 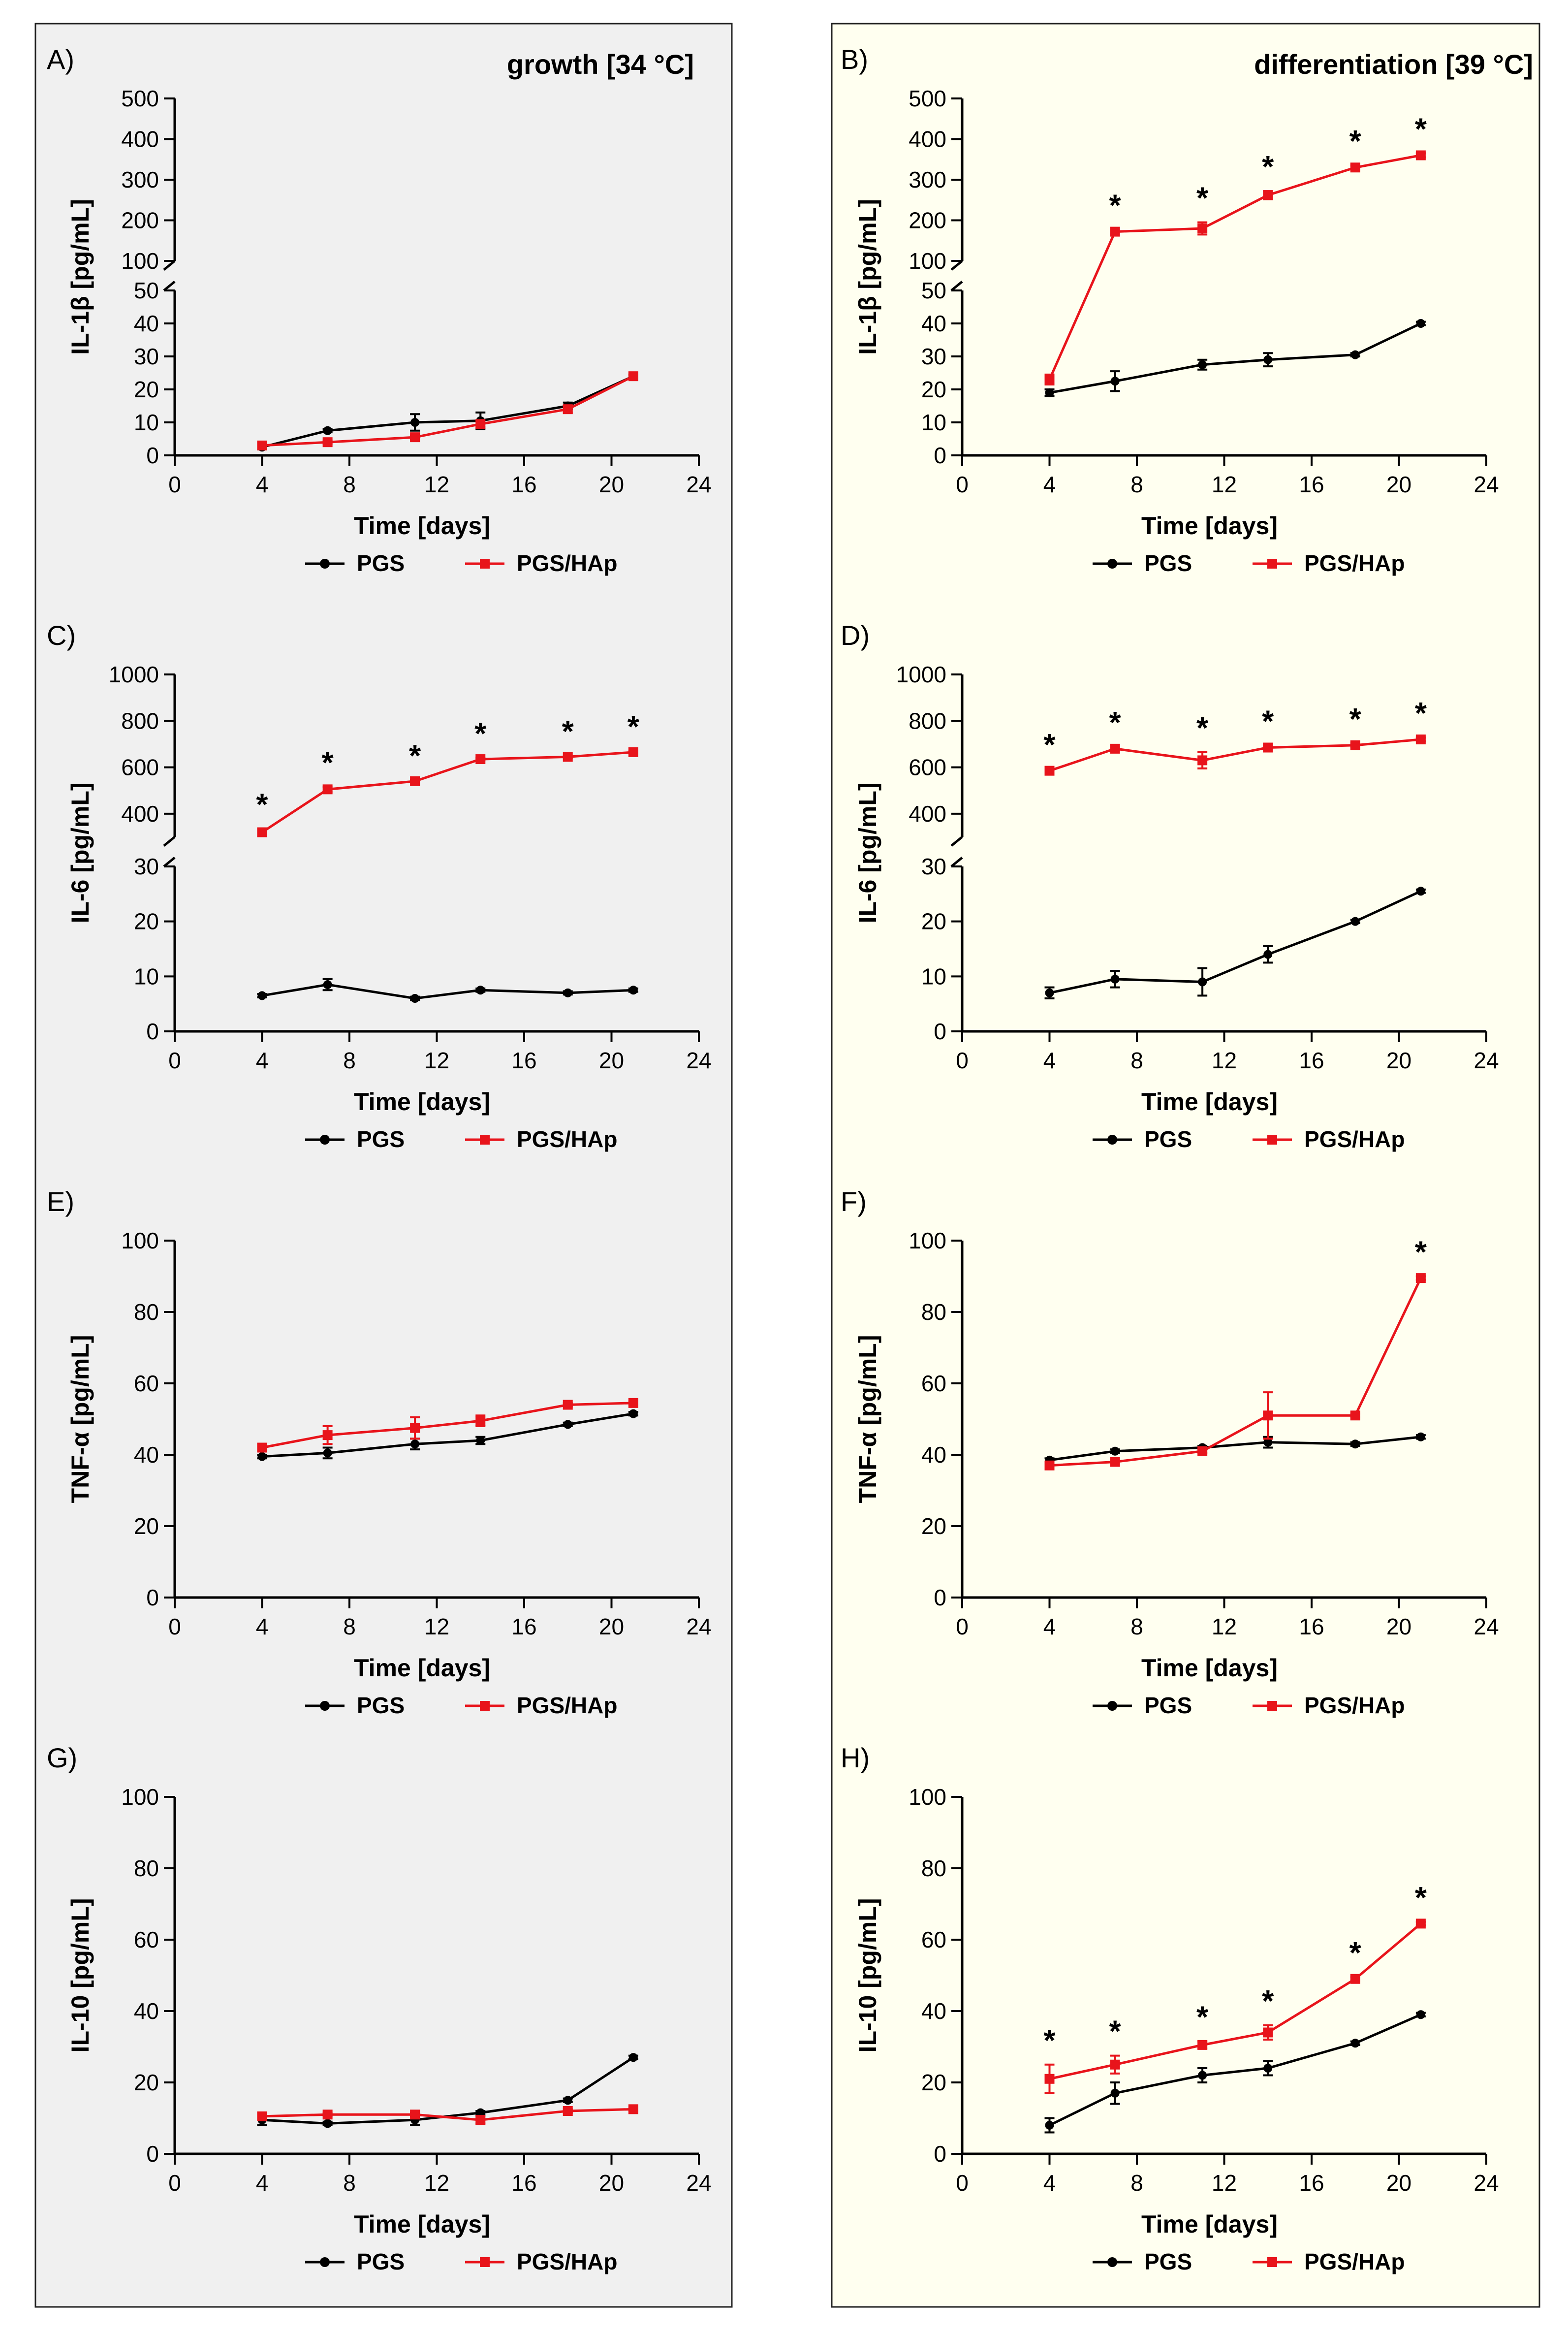 I want to click on y-tick-label: 300, so click(x=927, y=180).